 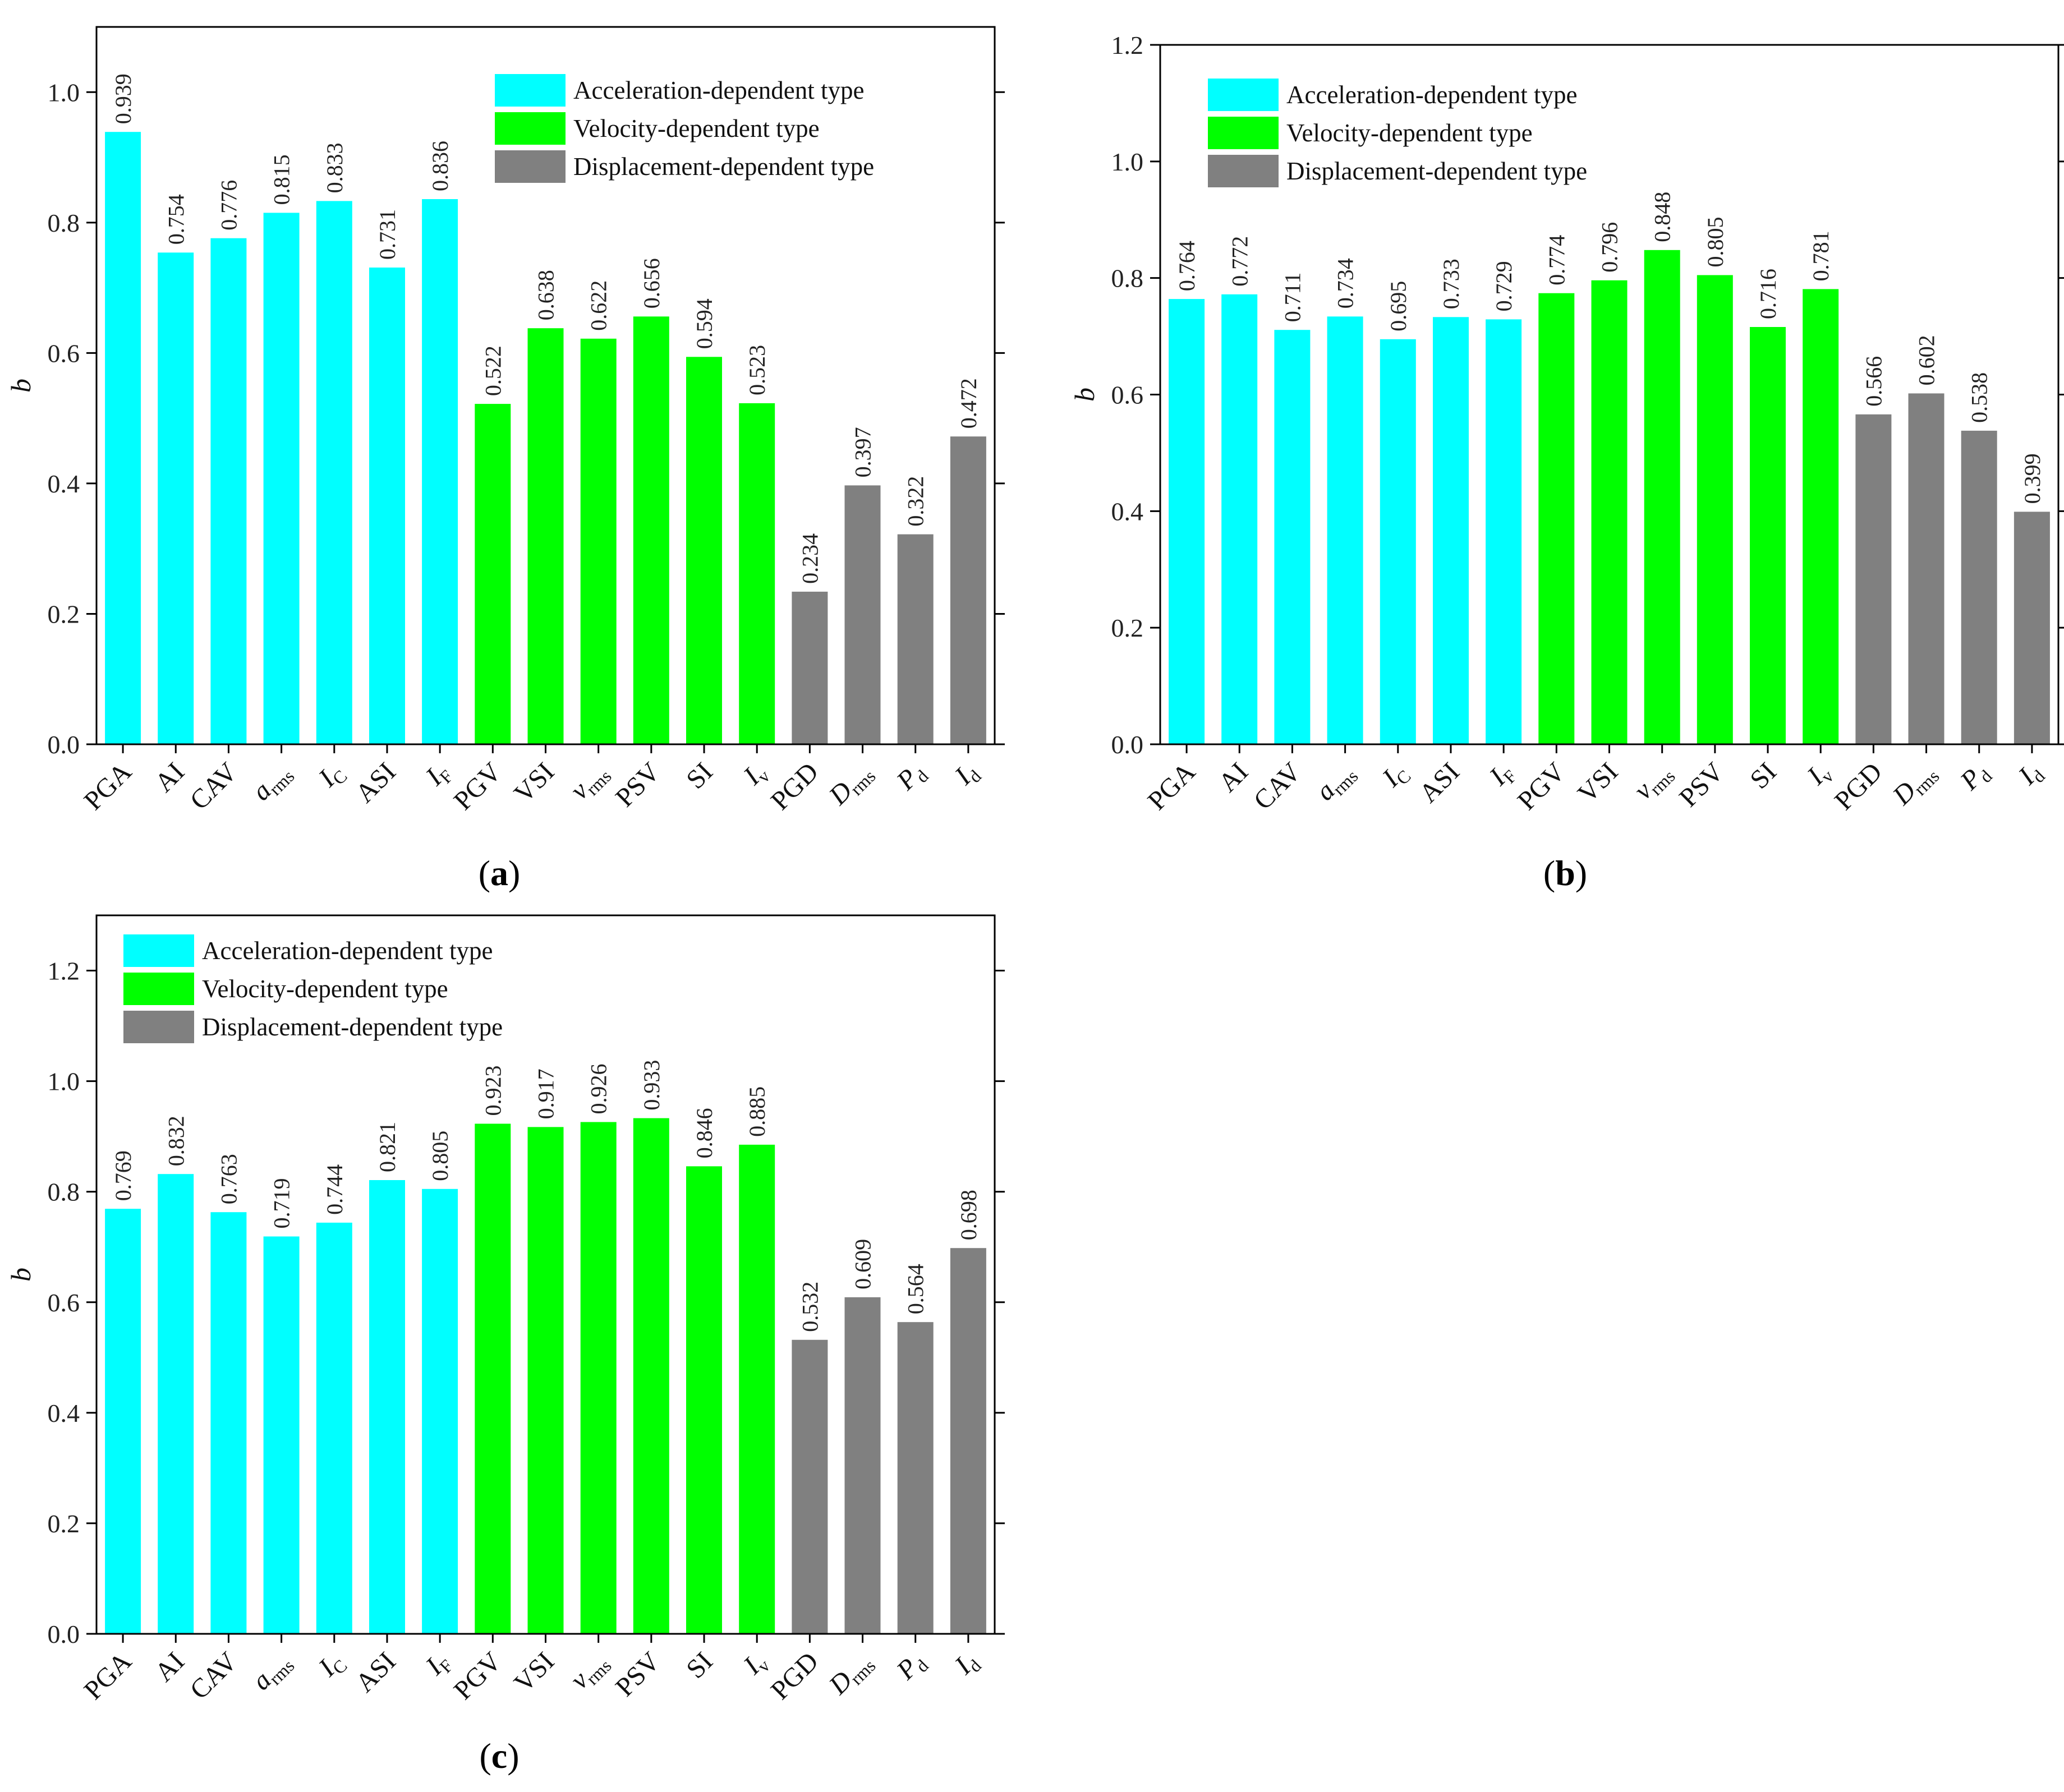 What do you see at coordinates (499, 1756) in the screenshot?
I see `panel-caption-c: (c)` at bounding box center [499, 1756].